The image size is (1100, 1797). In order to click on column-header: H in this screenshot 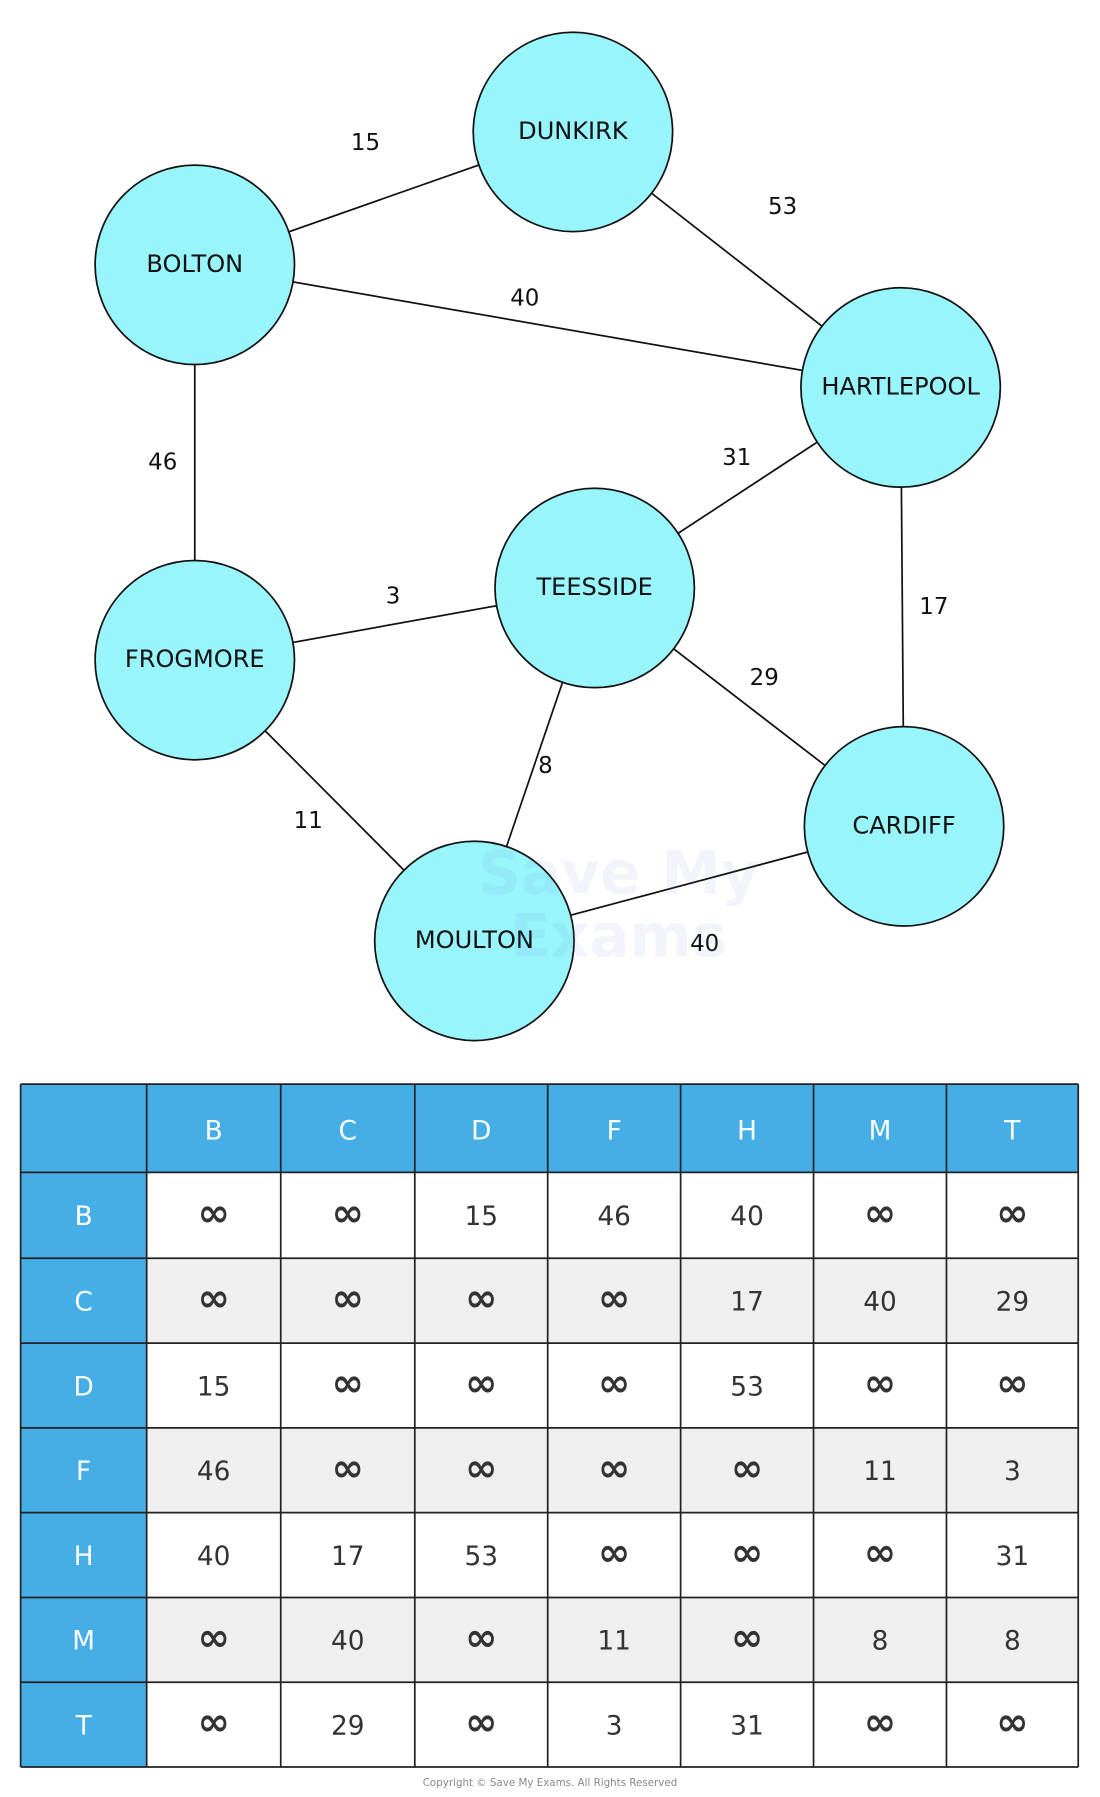, I will do `click(747, 1132)`.